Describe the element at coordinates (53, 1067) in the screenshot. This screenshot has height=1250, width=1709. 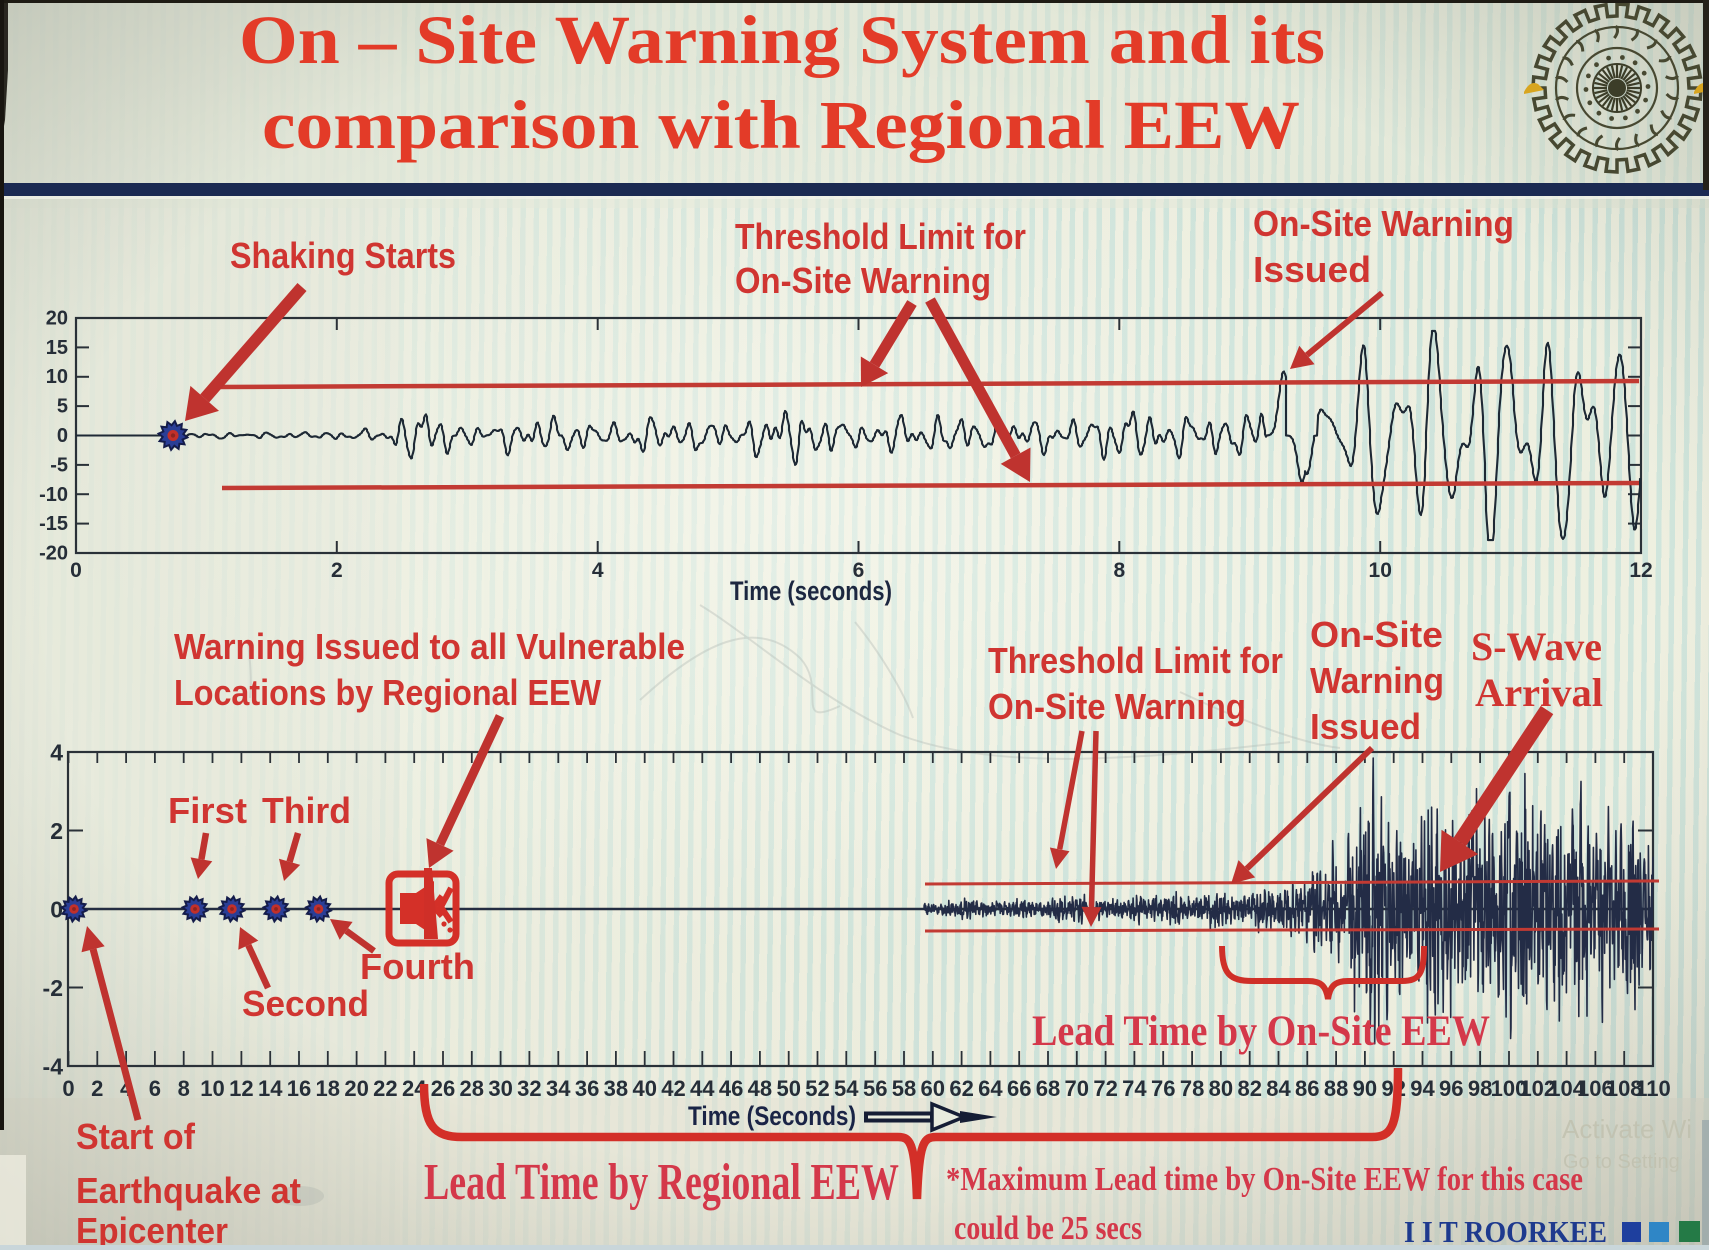
I see `svg-text: -4` at that location.